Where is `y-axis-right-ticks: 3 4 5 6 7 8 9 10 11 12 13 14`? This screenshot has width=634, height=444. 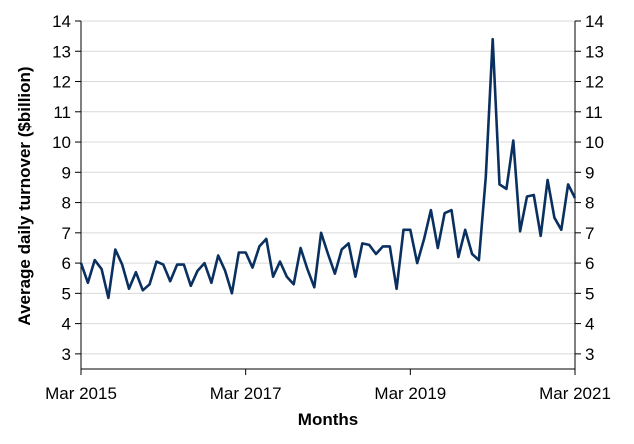 y-axis-right-ticks: 3 4 5 6 7 8 9 10 11 12 13 14 is located at coordinates (589, 188).